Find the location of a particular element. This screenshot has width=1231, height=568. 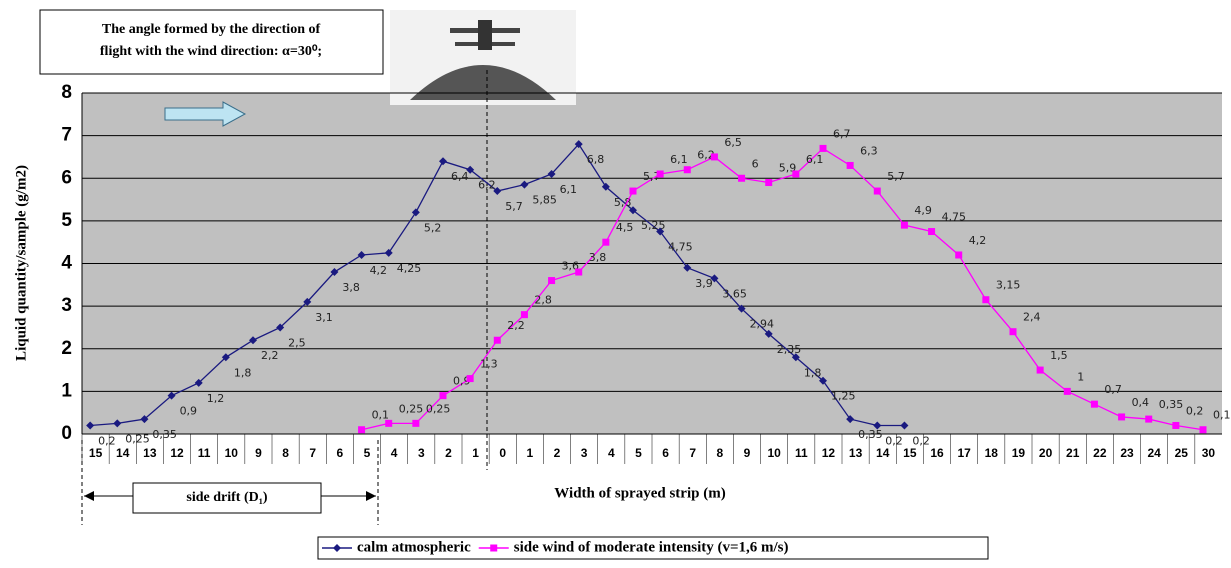

data-label: 1,25 is located at coordinates (843, 396).